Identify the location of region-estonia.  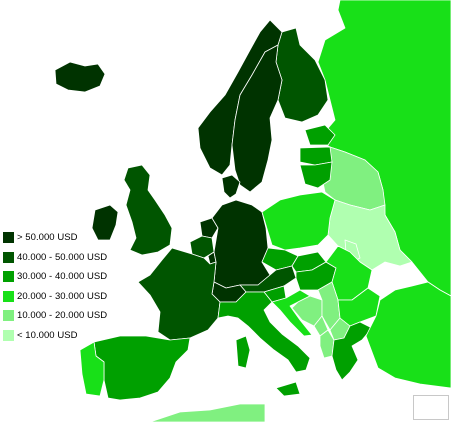
(320, 135).